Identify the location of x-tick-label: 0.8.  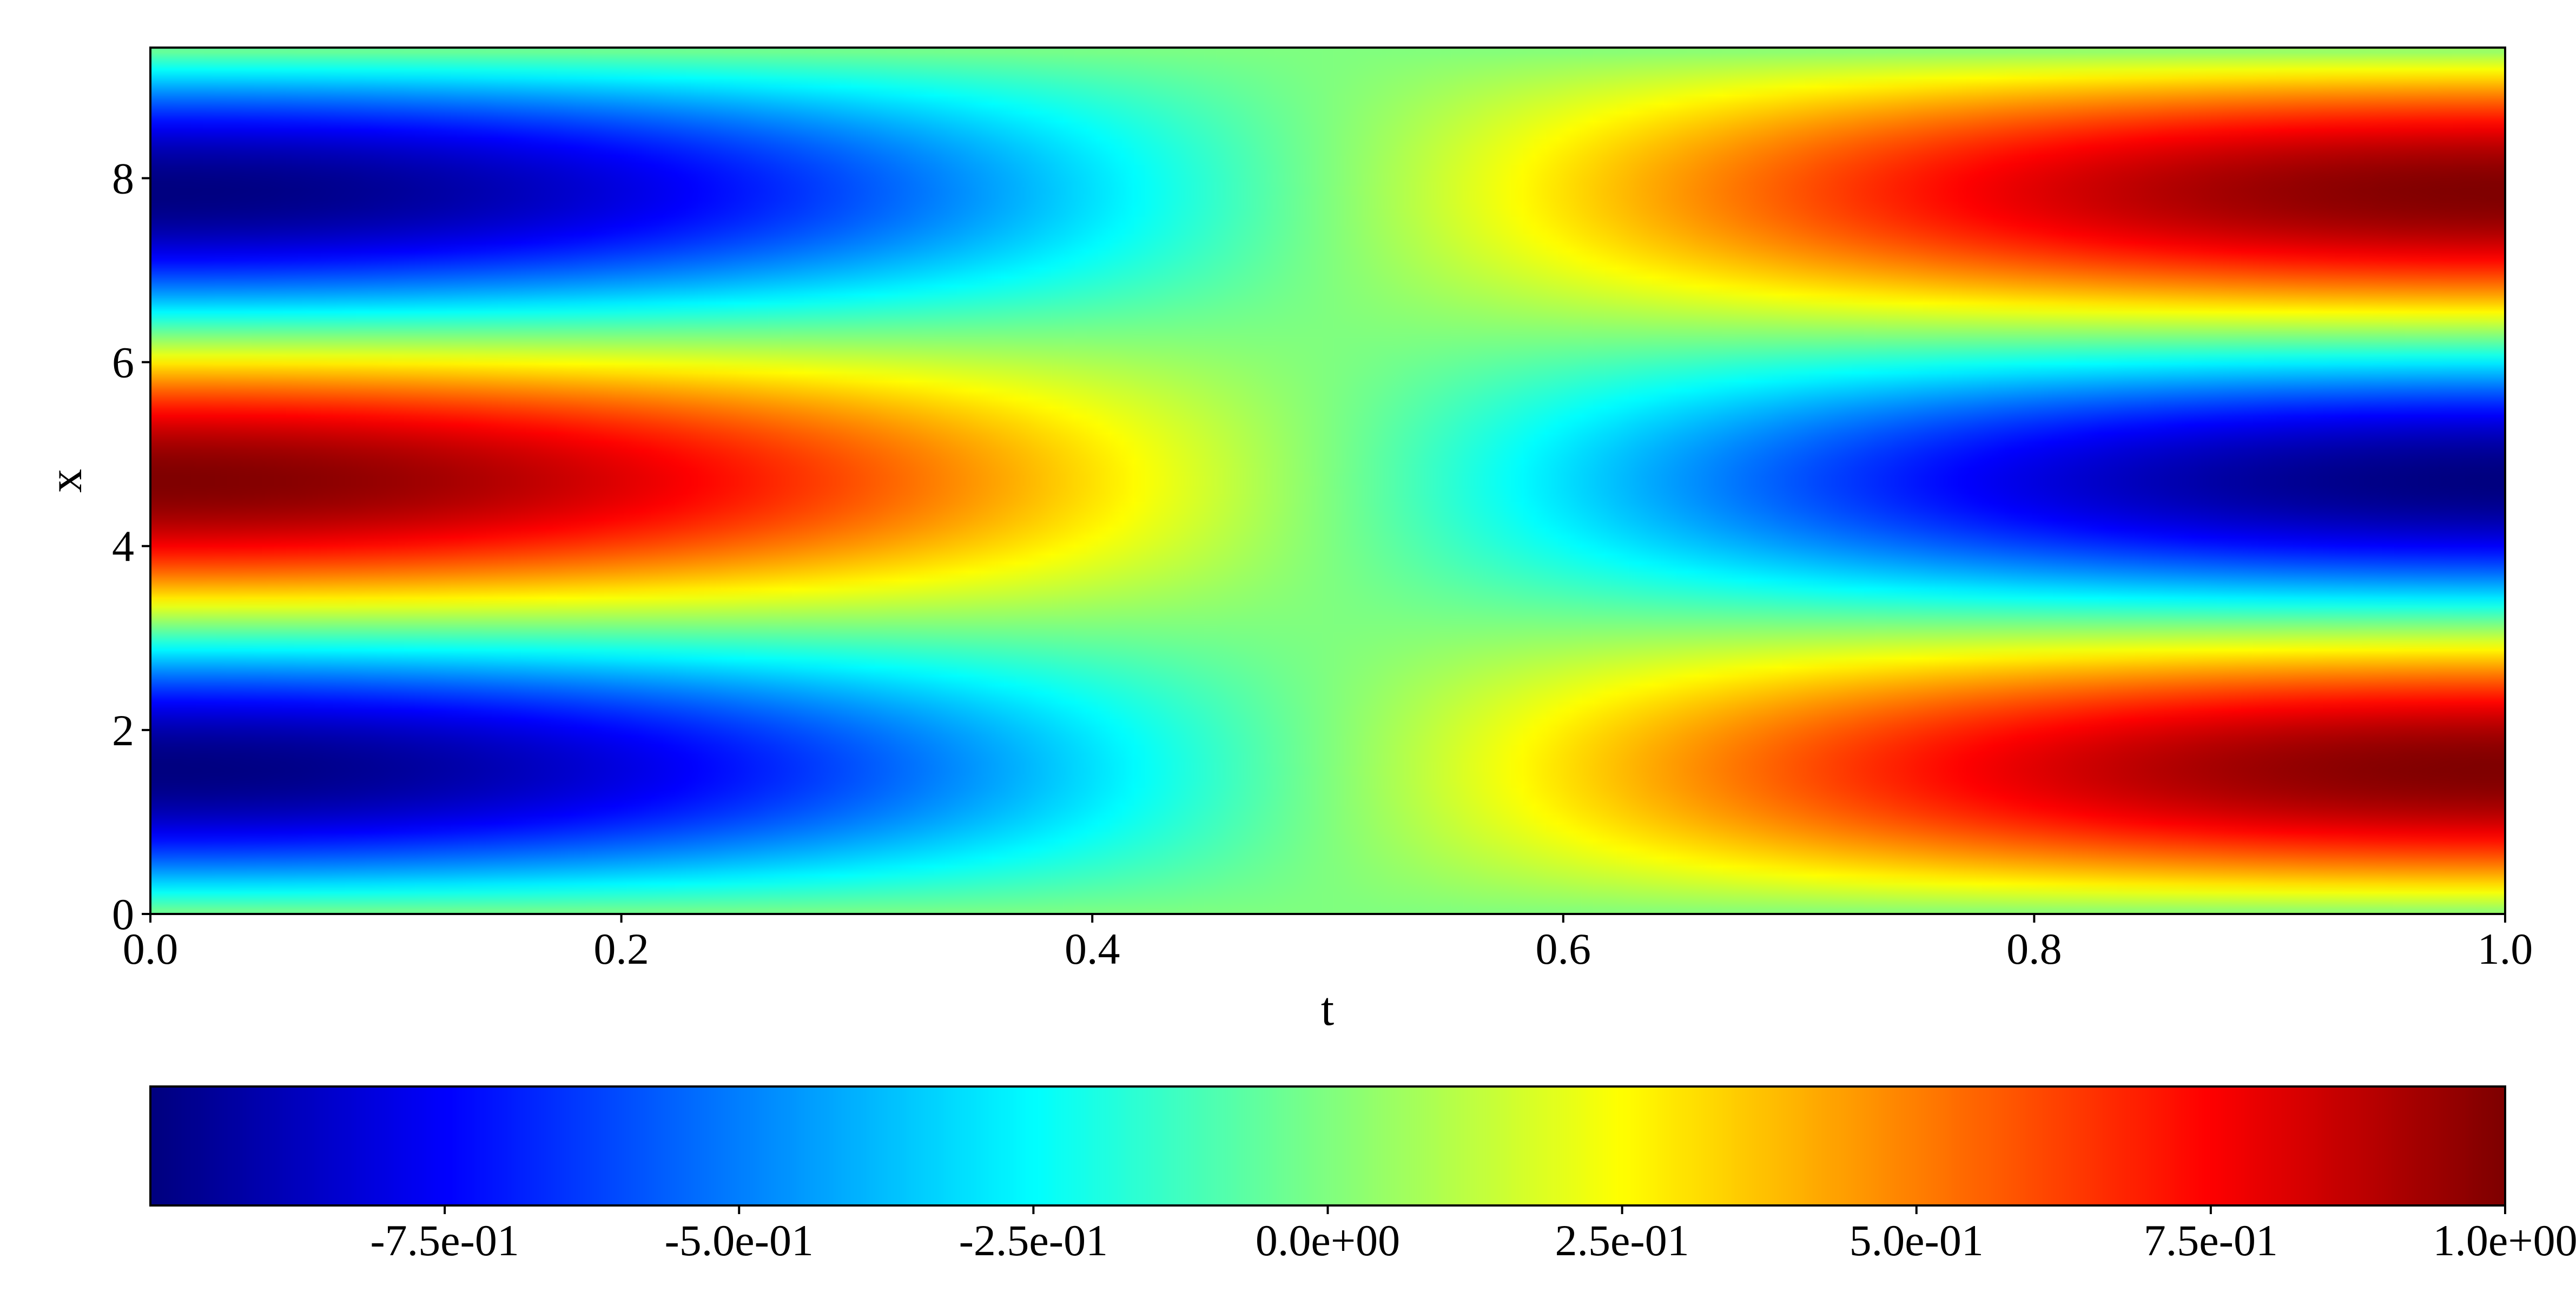
(2034, 948).